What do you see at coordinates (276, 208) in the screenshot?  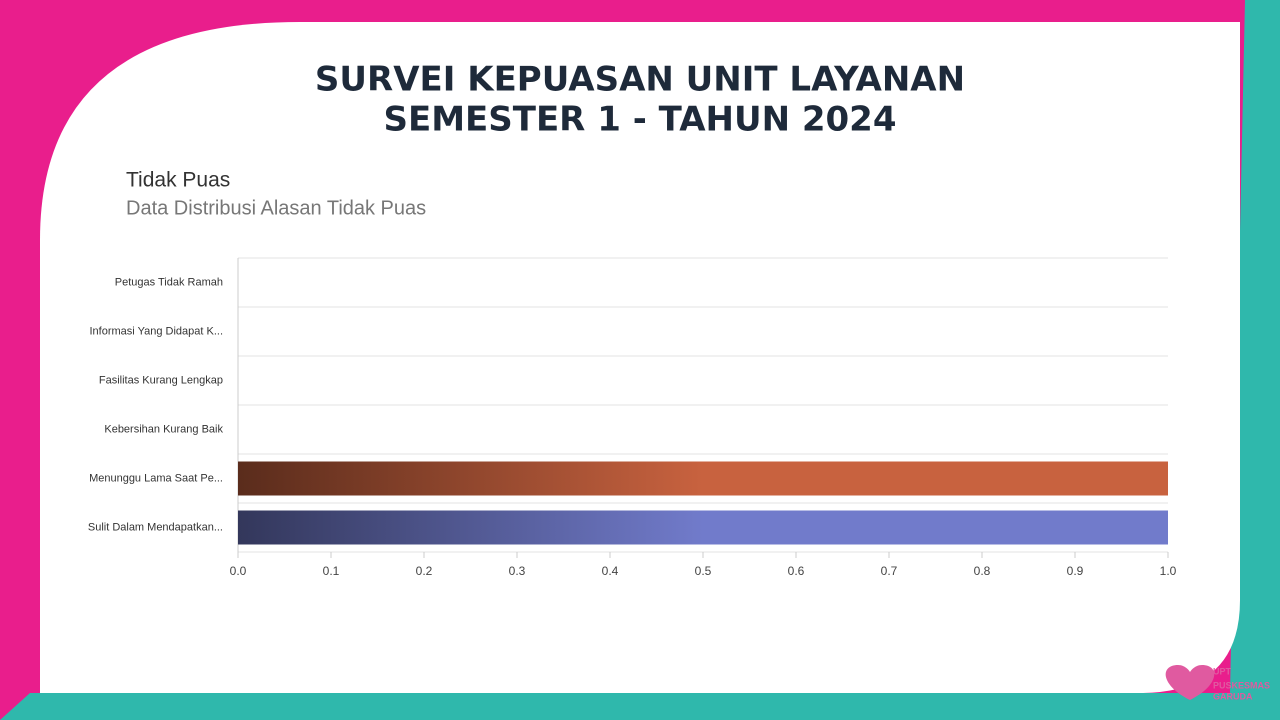 I see `chart-subtitle: Data Distribusi Alasan Tidak Puas` at bounding box center [276, 208].